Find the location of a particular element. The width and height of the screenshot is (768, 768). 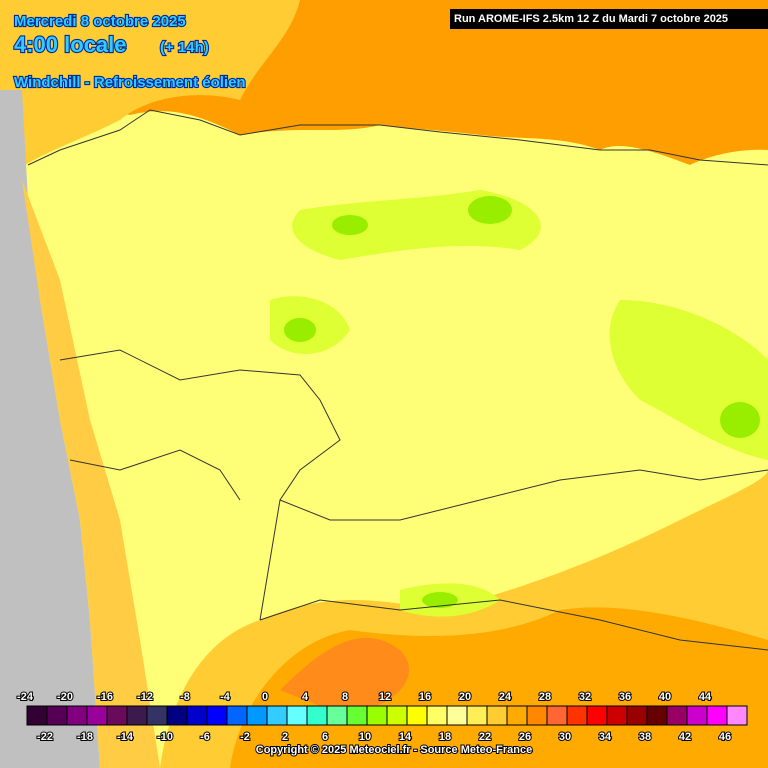

legend-label: -12 is located at coordinates (145, 697).